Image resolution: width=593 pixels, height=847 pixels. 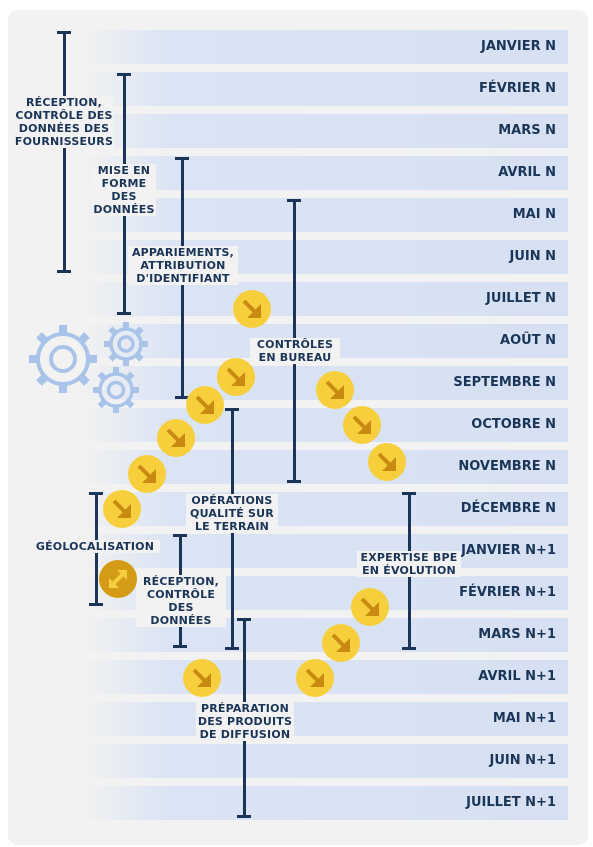 I want to click on month-label: JUILLET N, so click(x=521, y=298).